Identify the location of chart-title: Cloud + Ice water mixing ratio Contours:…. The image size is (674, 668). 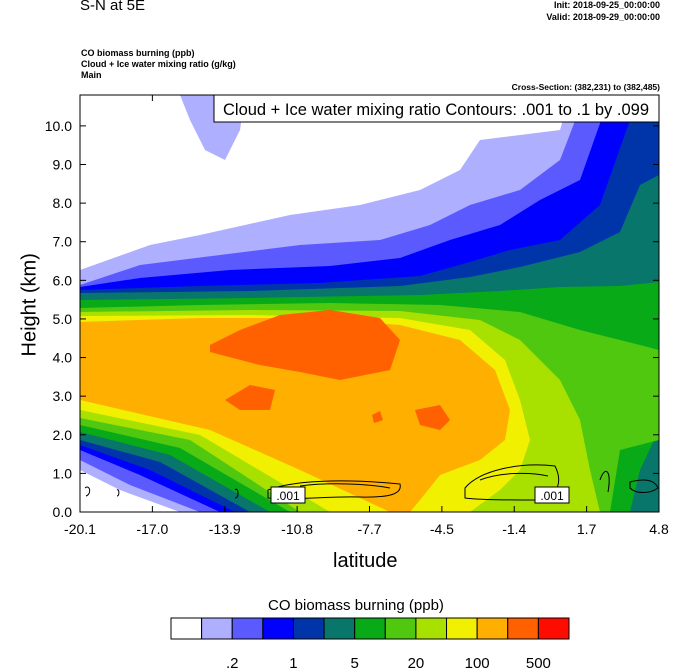
(436, 110).